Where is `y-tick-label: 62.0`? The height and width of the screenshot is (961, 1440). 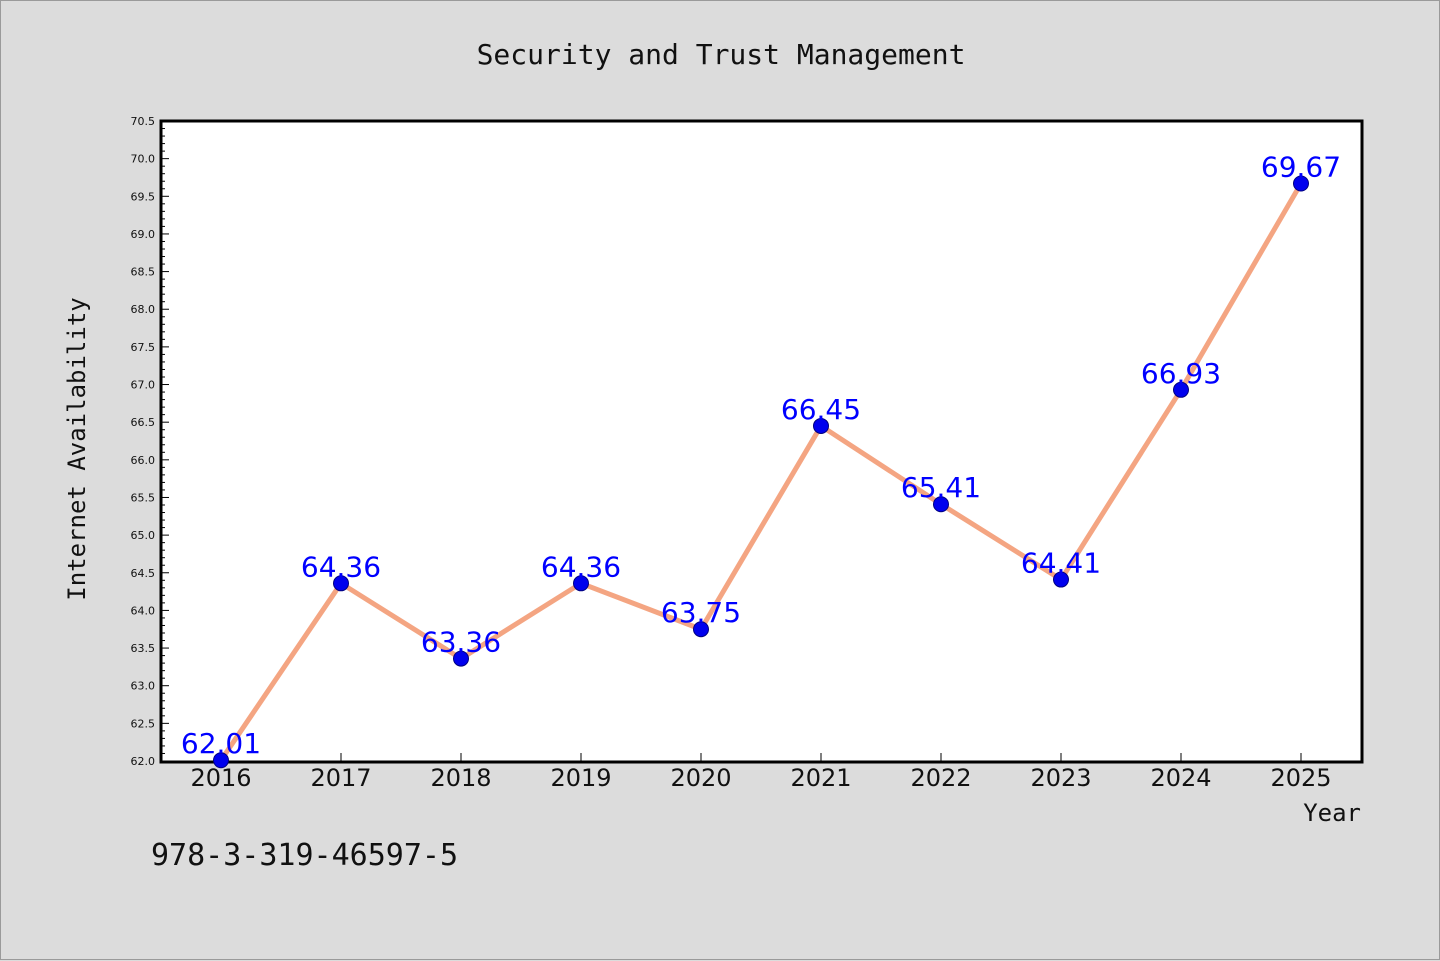
y-tick-label: 62.0 is located at coordinates (143, 761).